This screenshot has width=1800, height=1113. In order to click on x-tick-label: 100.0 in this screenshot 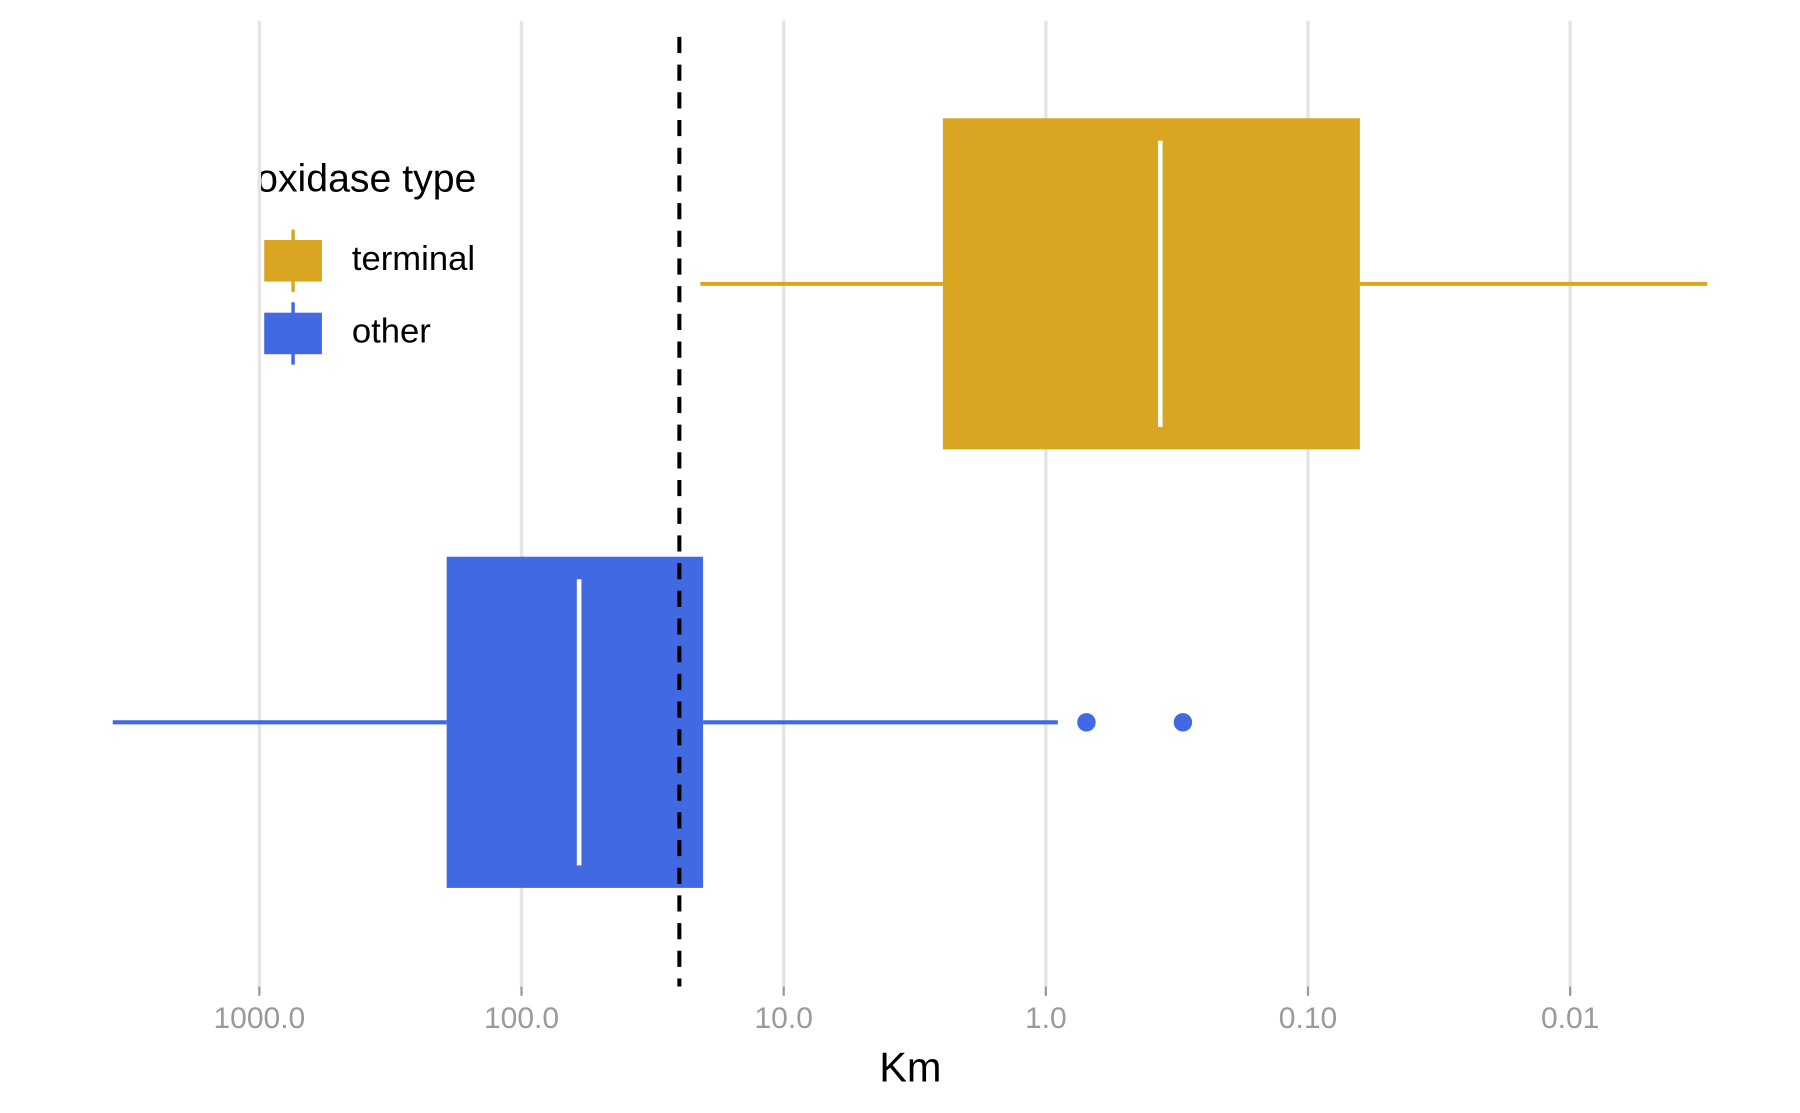, I will do `click(521, 1018)`.